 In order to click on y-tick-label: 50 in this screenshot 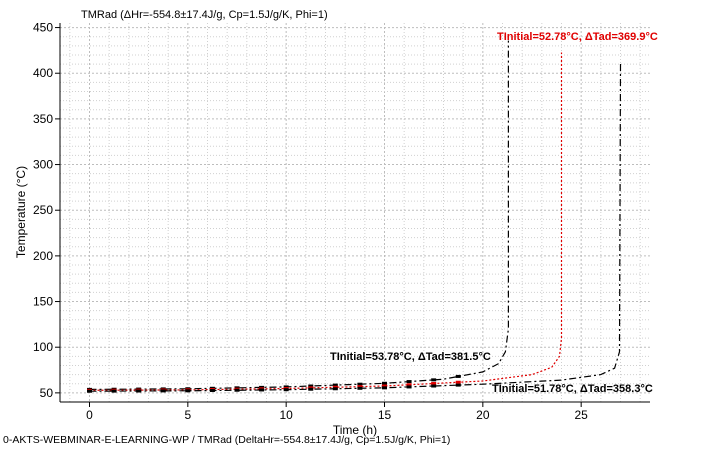, I will do `click(47, 393)`.